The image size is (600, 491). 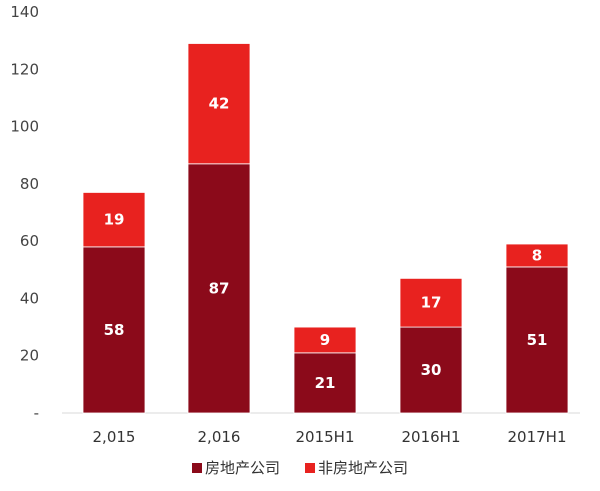 I want to click on data-label: 21, so click(x=325, y=383).